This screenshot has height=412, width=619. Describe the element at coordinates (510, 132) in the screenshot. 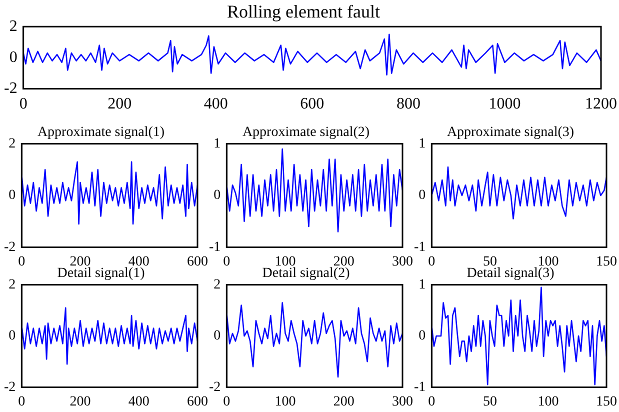

I see `chart-title: Approximate signal(3)` at that location.